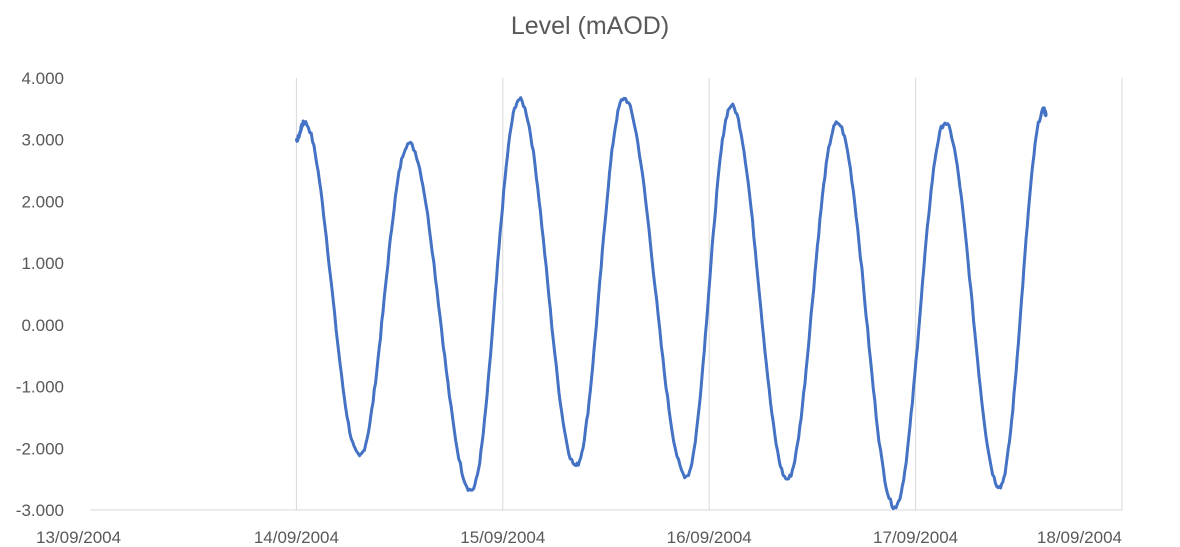 This screenshot has width=1180, height=547. I want to click on x-tick-label: 14/09/2004, so click(296, 537).